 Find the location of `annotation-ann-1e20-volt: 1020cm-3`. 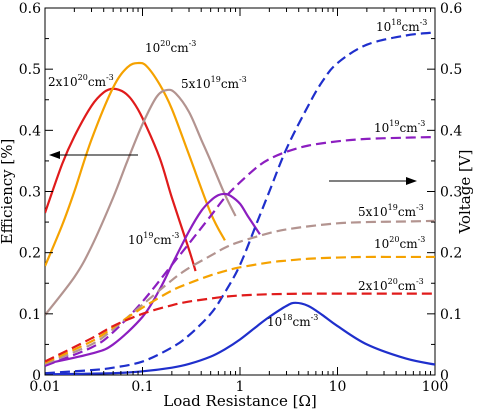

annotation-ann-1e20-volt: 1020cm-3 is located at coordinates (399, 243).